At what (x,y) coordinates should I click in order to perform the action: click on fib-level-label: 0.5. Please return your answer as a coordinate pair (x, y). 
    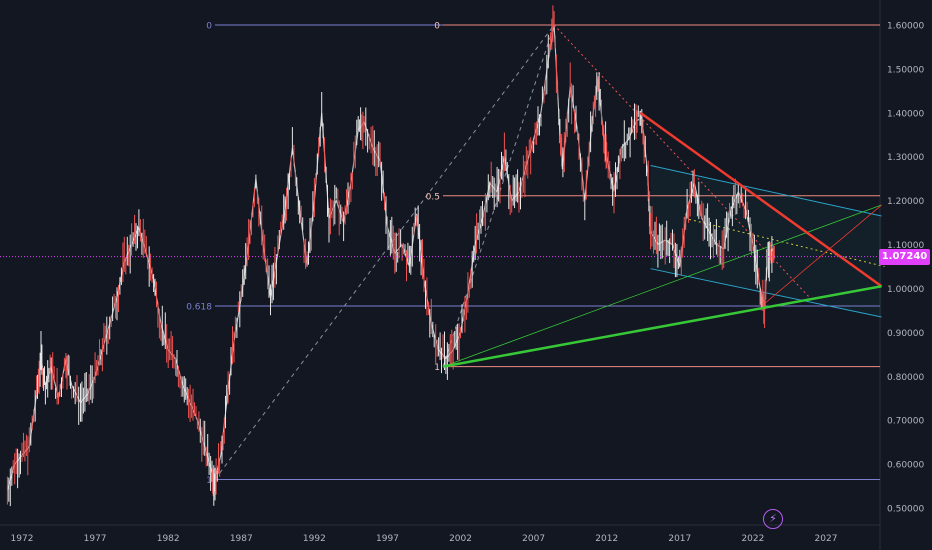
    Looking at the image, I should click on (433, 197).